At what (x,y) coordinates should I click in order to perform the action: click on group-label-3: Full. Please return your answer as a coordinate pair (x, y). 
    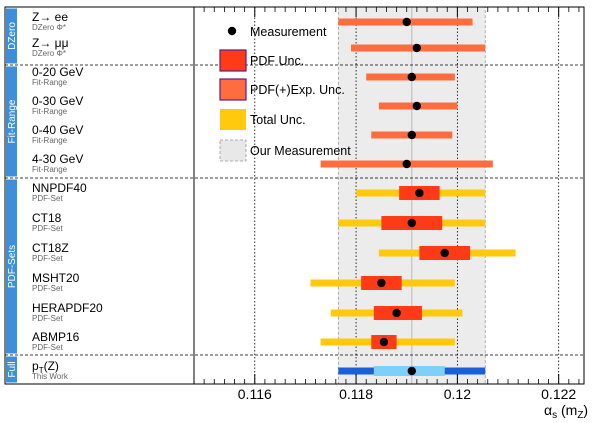
    Looking at the image, I should click on (12, 369).